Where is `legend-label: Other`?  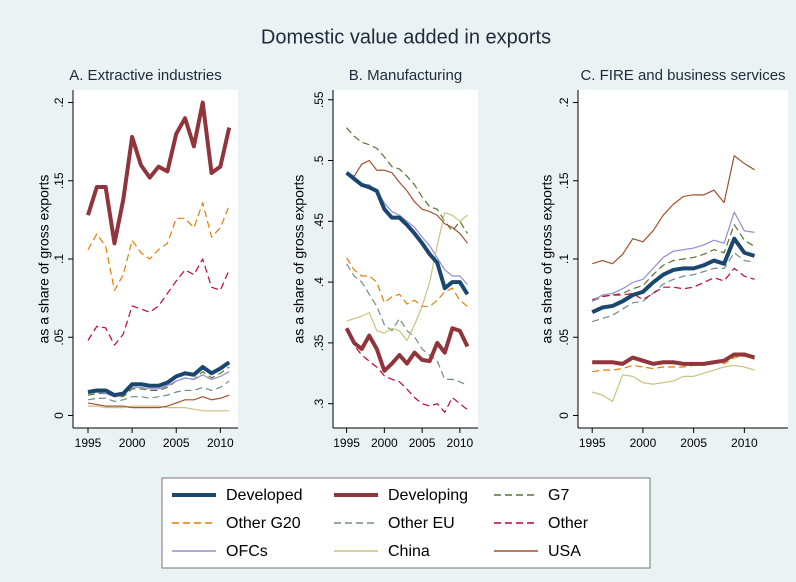 legend-label: Other is located at coordinates (568, 523).